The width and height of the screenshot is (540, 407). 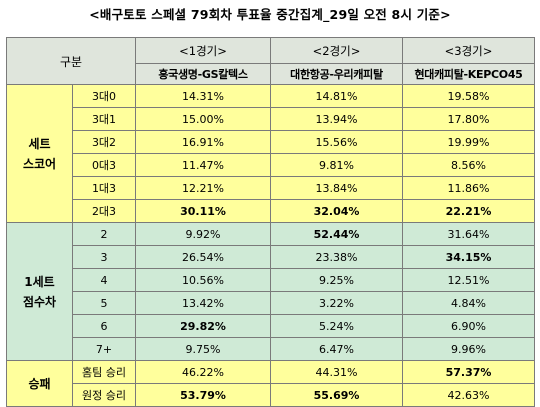 I want to click on row-label: 2대3, so click(x=104, y=211).